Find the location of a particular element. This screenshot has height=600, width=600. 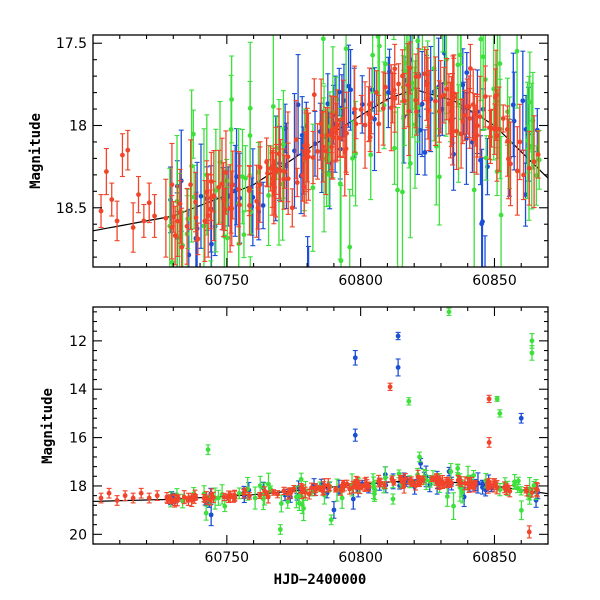

bottom-x-axis-title: HJD−2400000 is located at coordinates (320, 580).